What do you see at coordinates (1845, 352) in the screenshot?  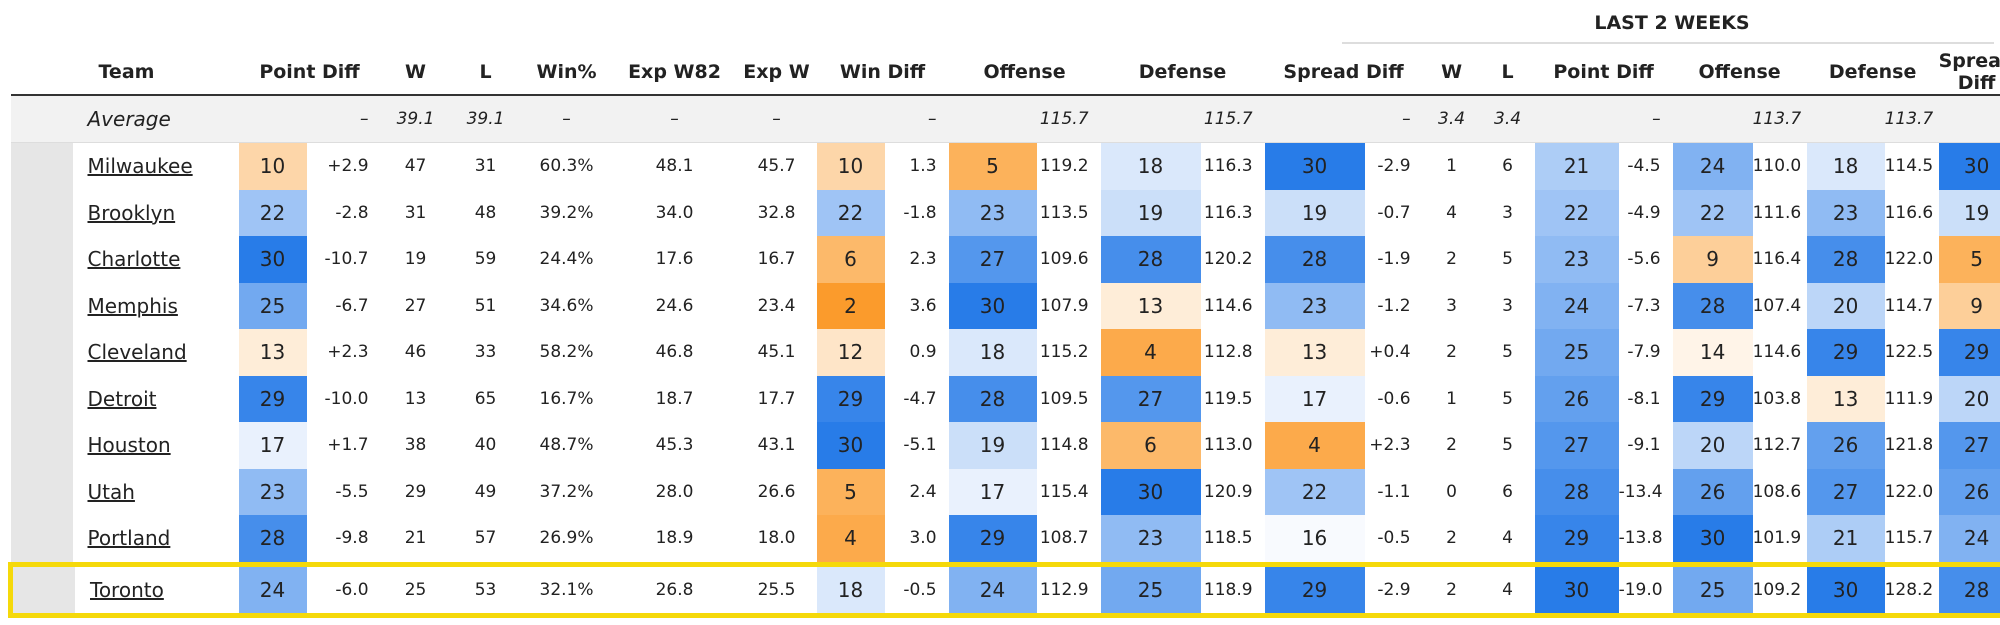 I see `l2w-defense-rank-cell: 29` at bounding box center [1845, 352].